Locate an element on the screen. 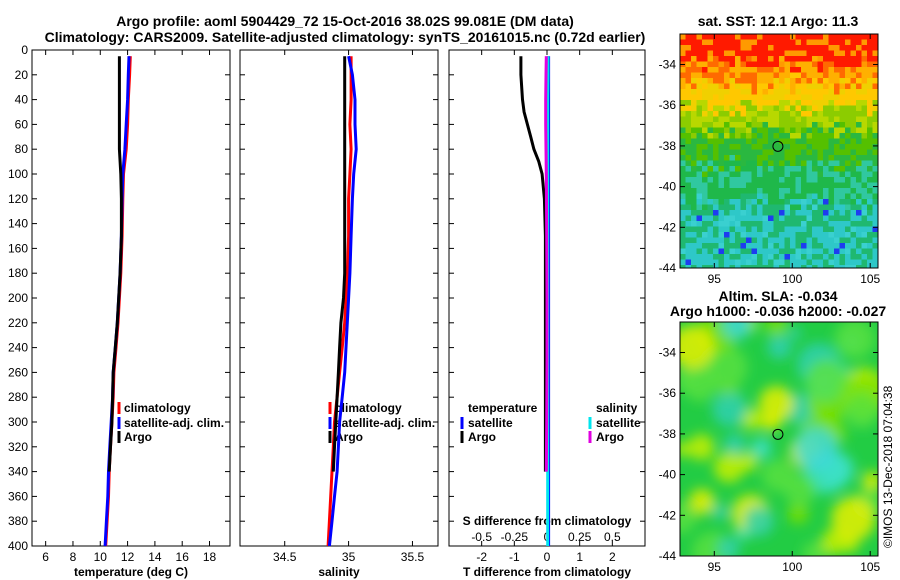 This screenshot has width=900, height=580. x-tick-label: 1 is located at coordinates (579, 557).